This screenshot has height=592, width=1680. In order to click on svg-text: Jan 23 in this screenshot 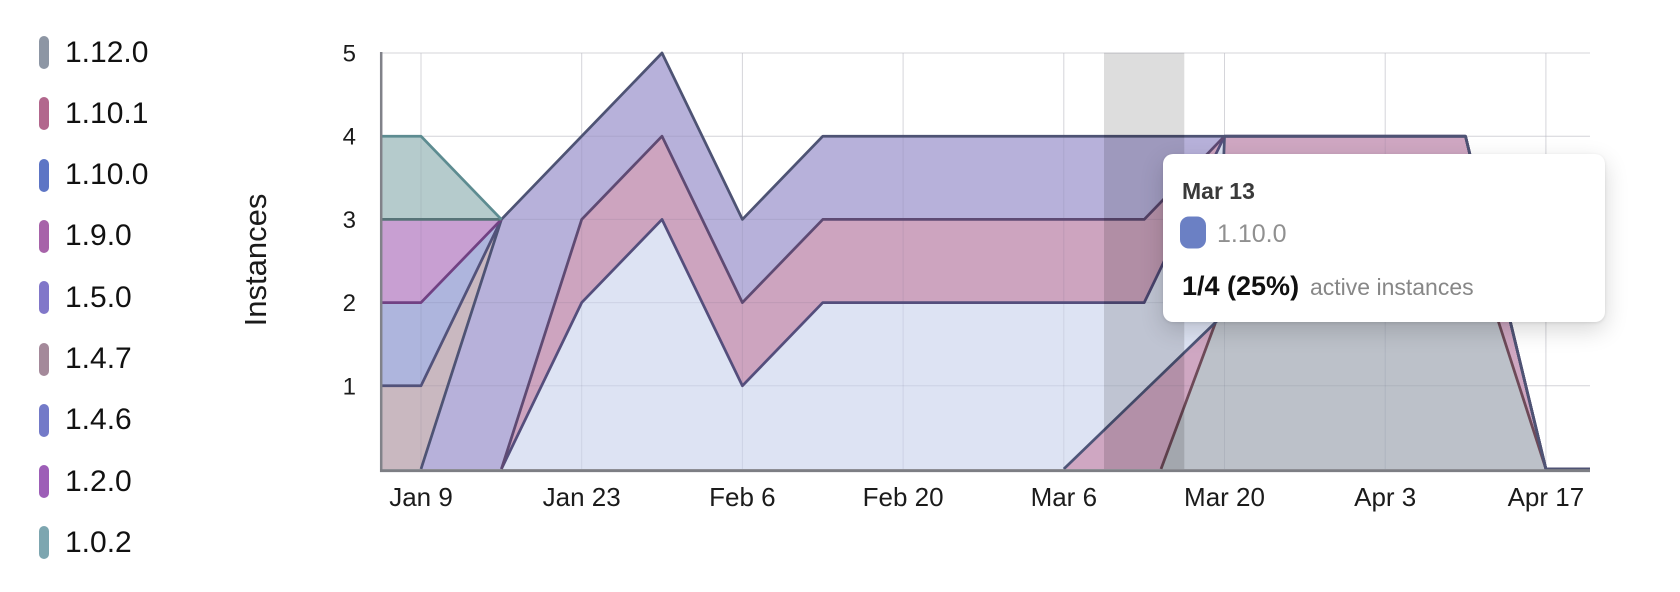, I will do `click(582, 497)`.